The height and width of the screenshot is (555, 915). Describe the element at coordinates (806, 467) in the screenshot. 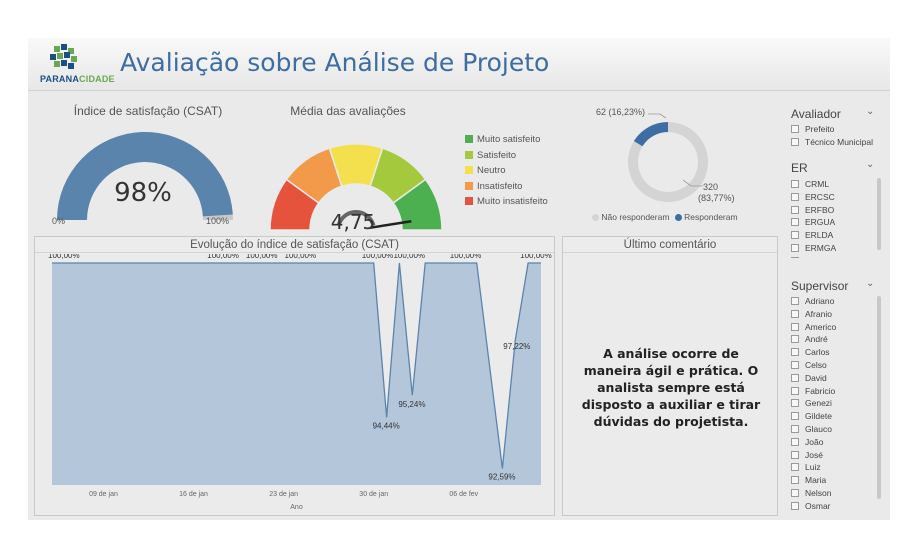

I see `slicer-supervisor-item: Luiz` at that location.